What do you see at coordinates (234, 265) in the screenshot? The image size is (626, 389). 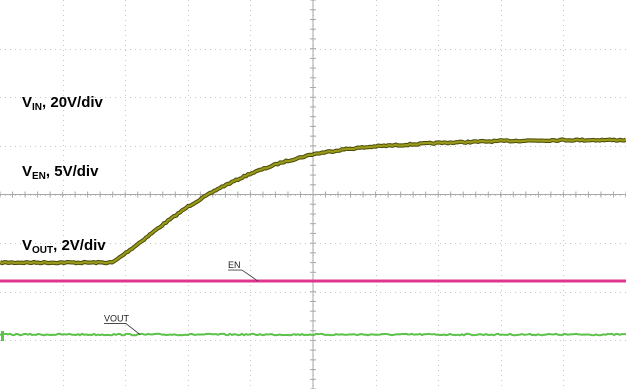 I see `en-marker-text: EN` at bounding box center [234, 265].